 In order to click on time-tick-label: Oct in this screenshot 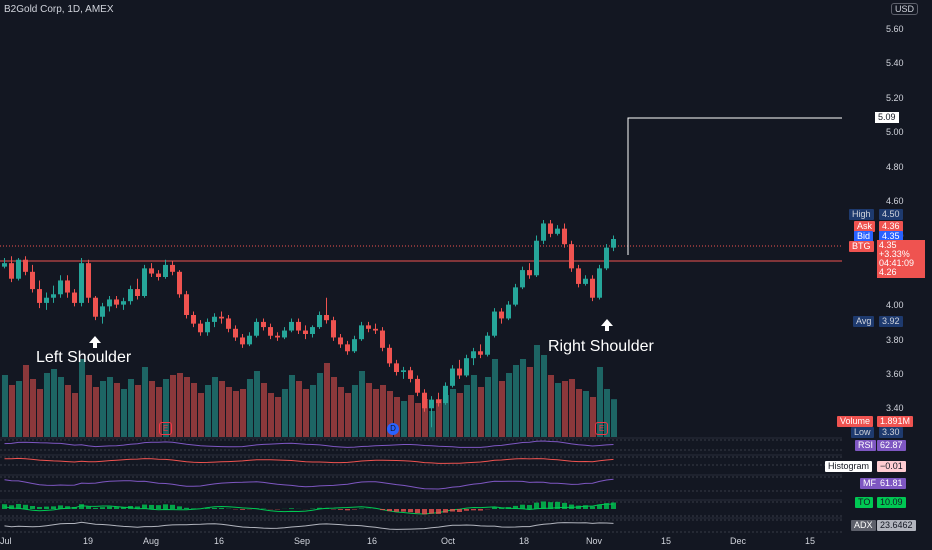, I will do `click(448, 541)`.